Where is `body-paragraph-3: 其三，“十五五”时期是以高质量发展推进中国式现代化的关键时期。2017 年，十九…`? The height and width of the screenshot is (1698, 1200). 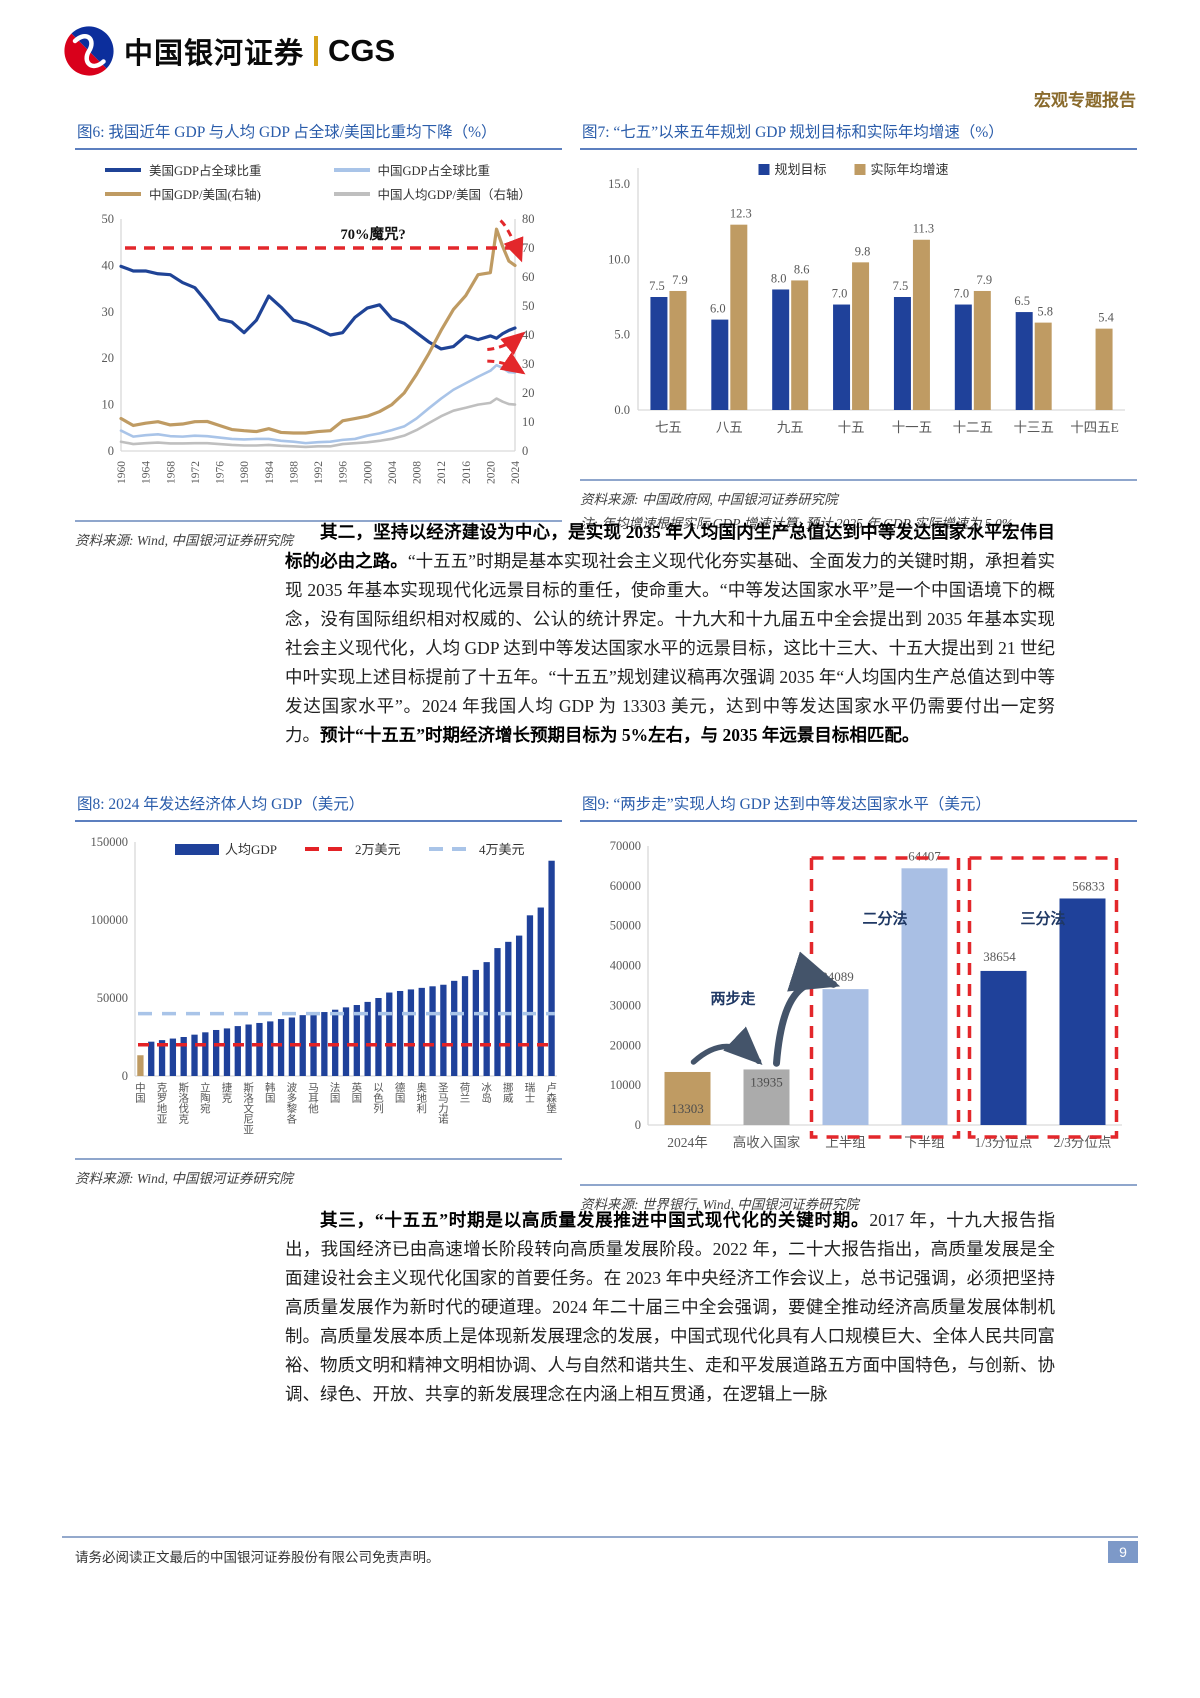
body-paragraph-3: 其三，“十五五”时期是以高质量发展推进中国式现代化的关键时期。2017 年，十九… is located at coordinates (670, 1307).